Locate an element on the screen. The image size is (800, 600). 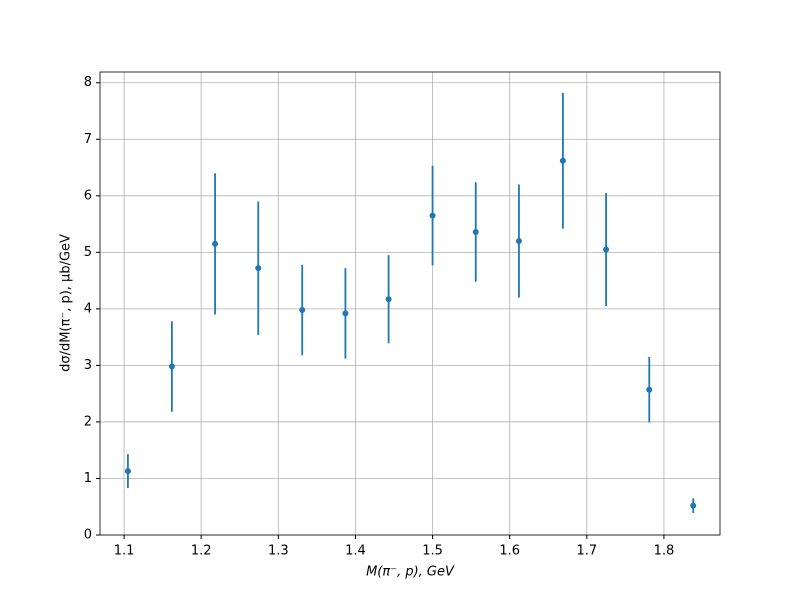
x-tick-label: 1.4 is located at coordinates (355, 551).